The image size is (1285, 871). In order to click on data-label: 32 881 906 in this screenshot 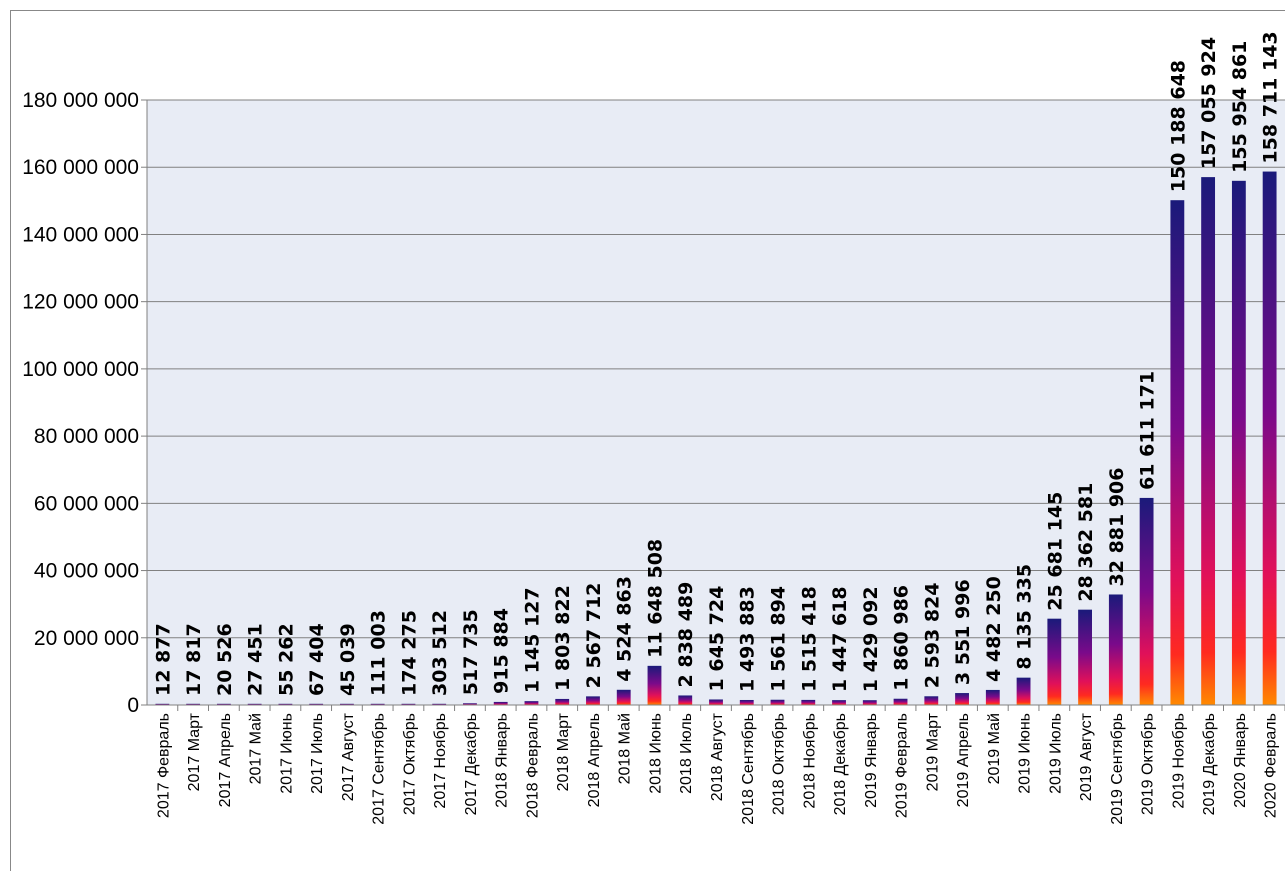, I will do `click(1117, 526)`.